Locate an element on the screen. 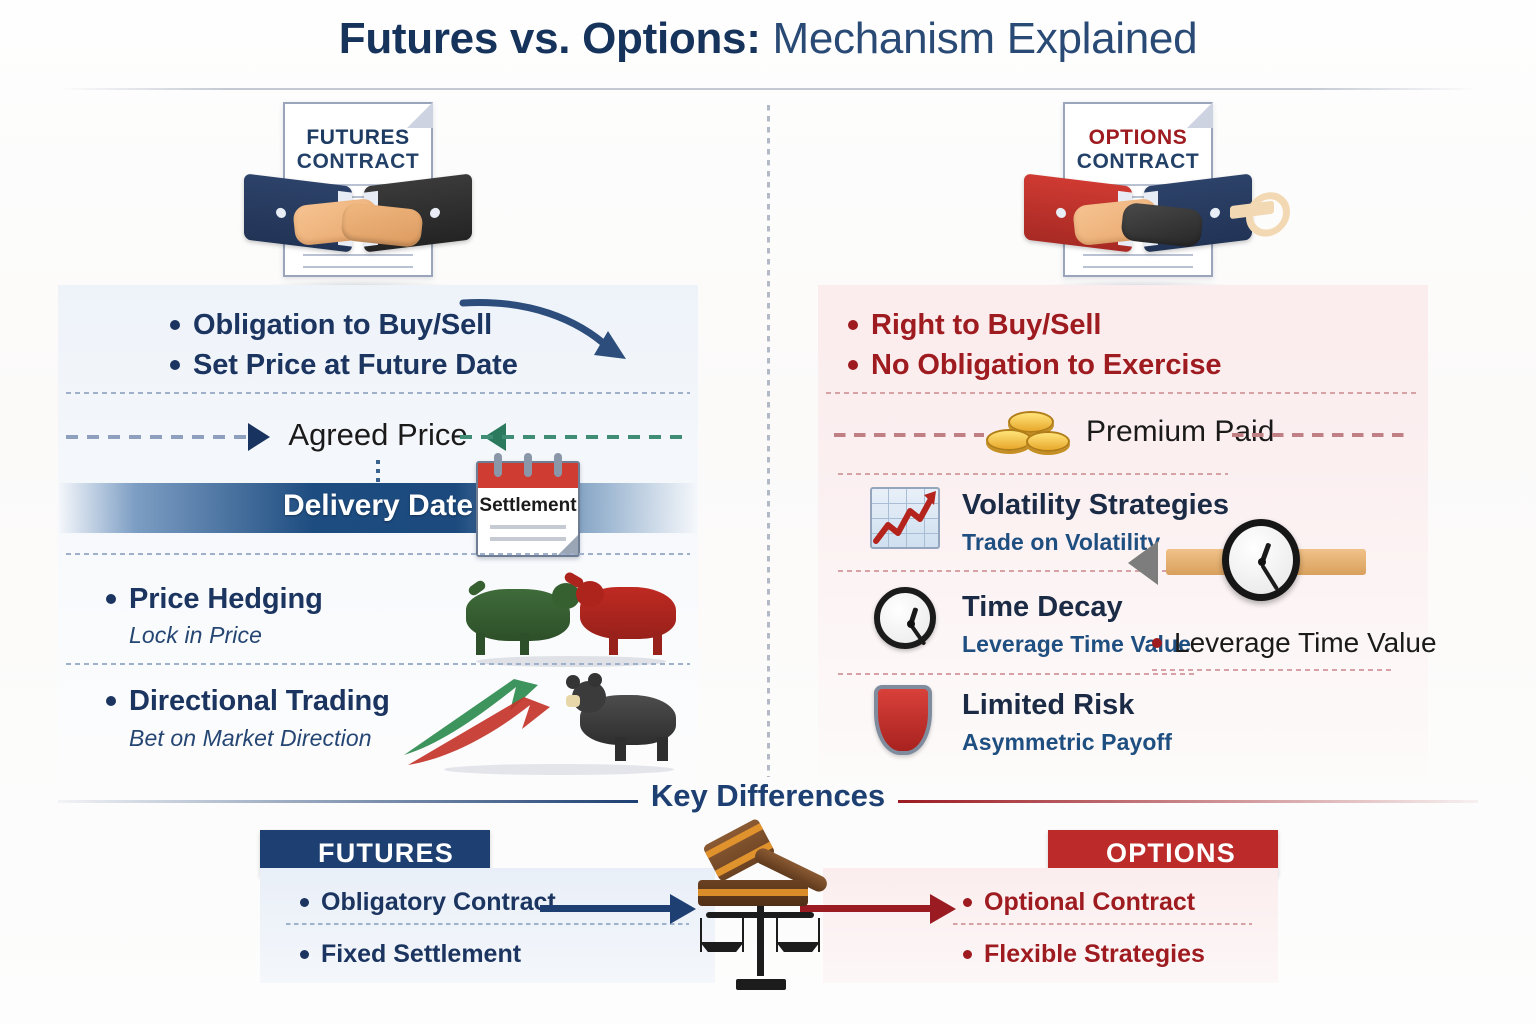 The image size is (1536, 1024). key-differences-header: Key Differences is located at coordinates (768, 801).